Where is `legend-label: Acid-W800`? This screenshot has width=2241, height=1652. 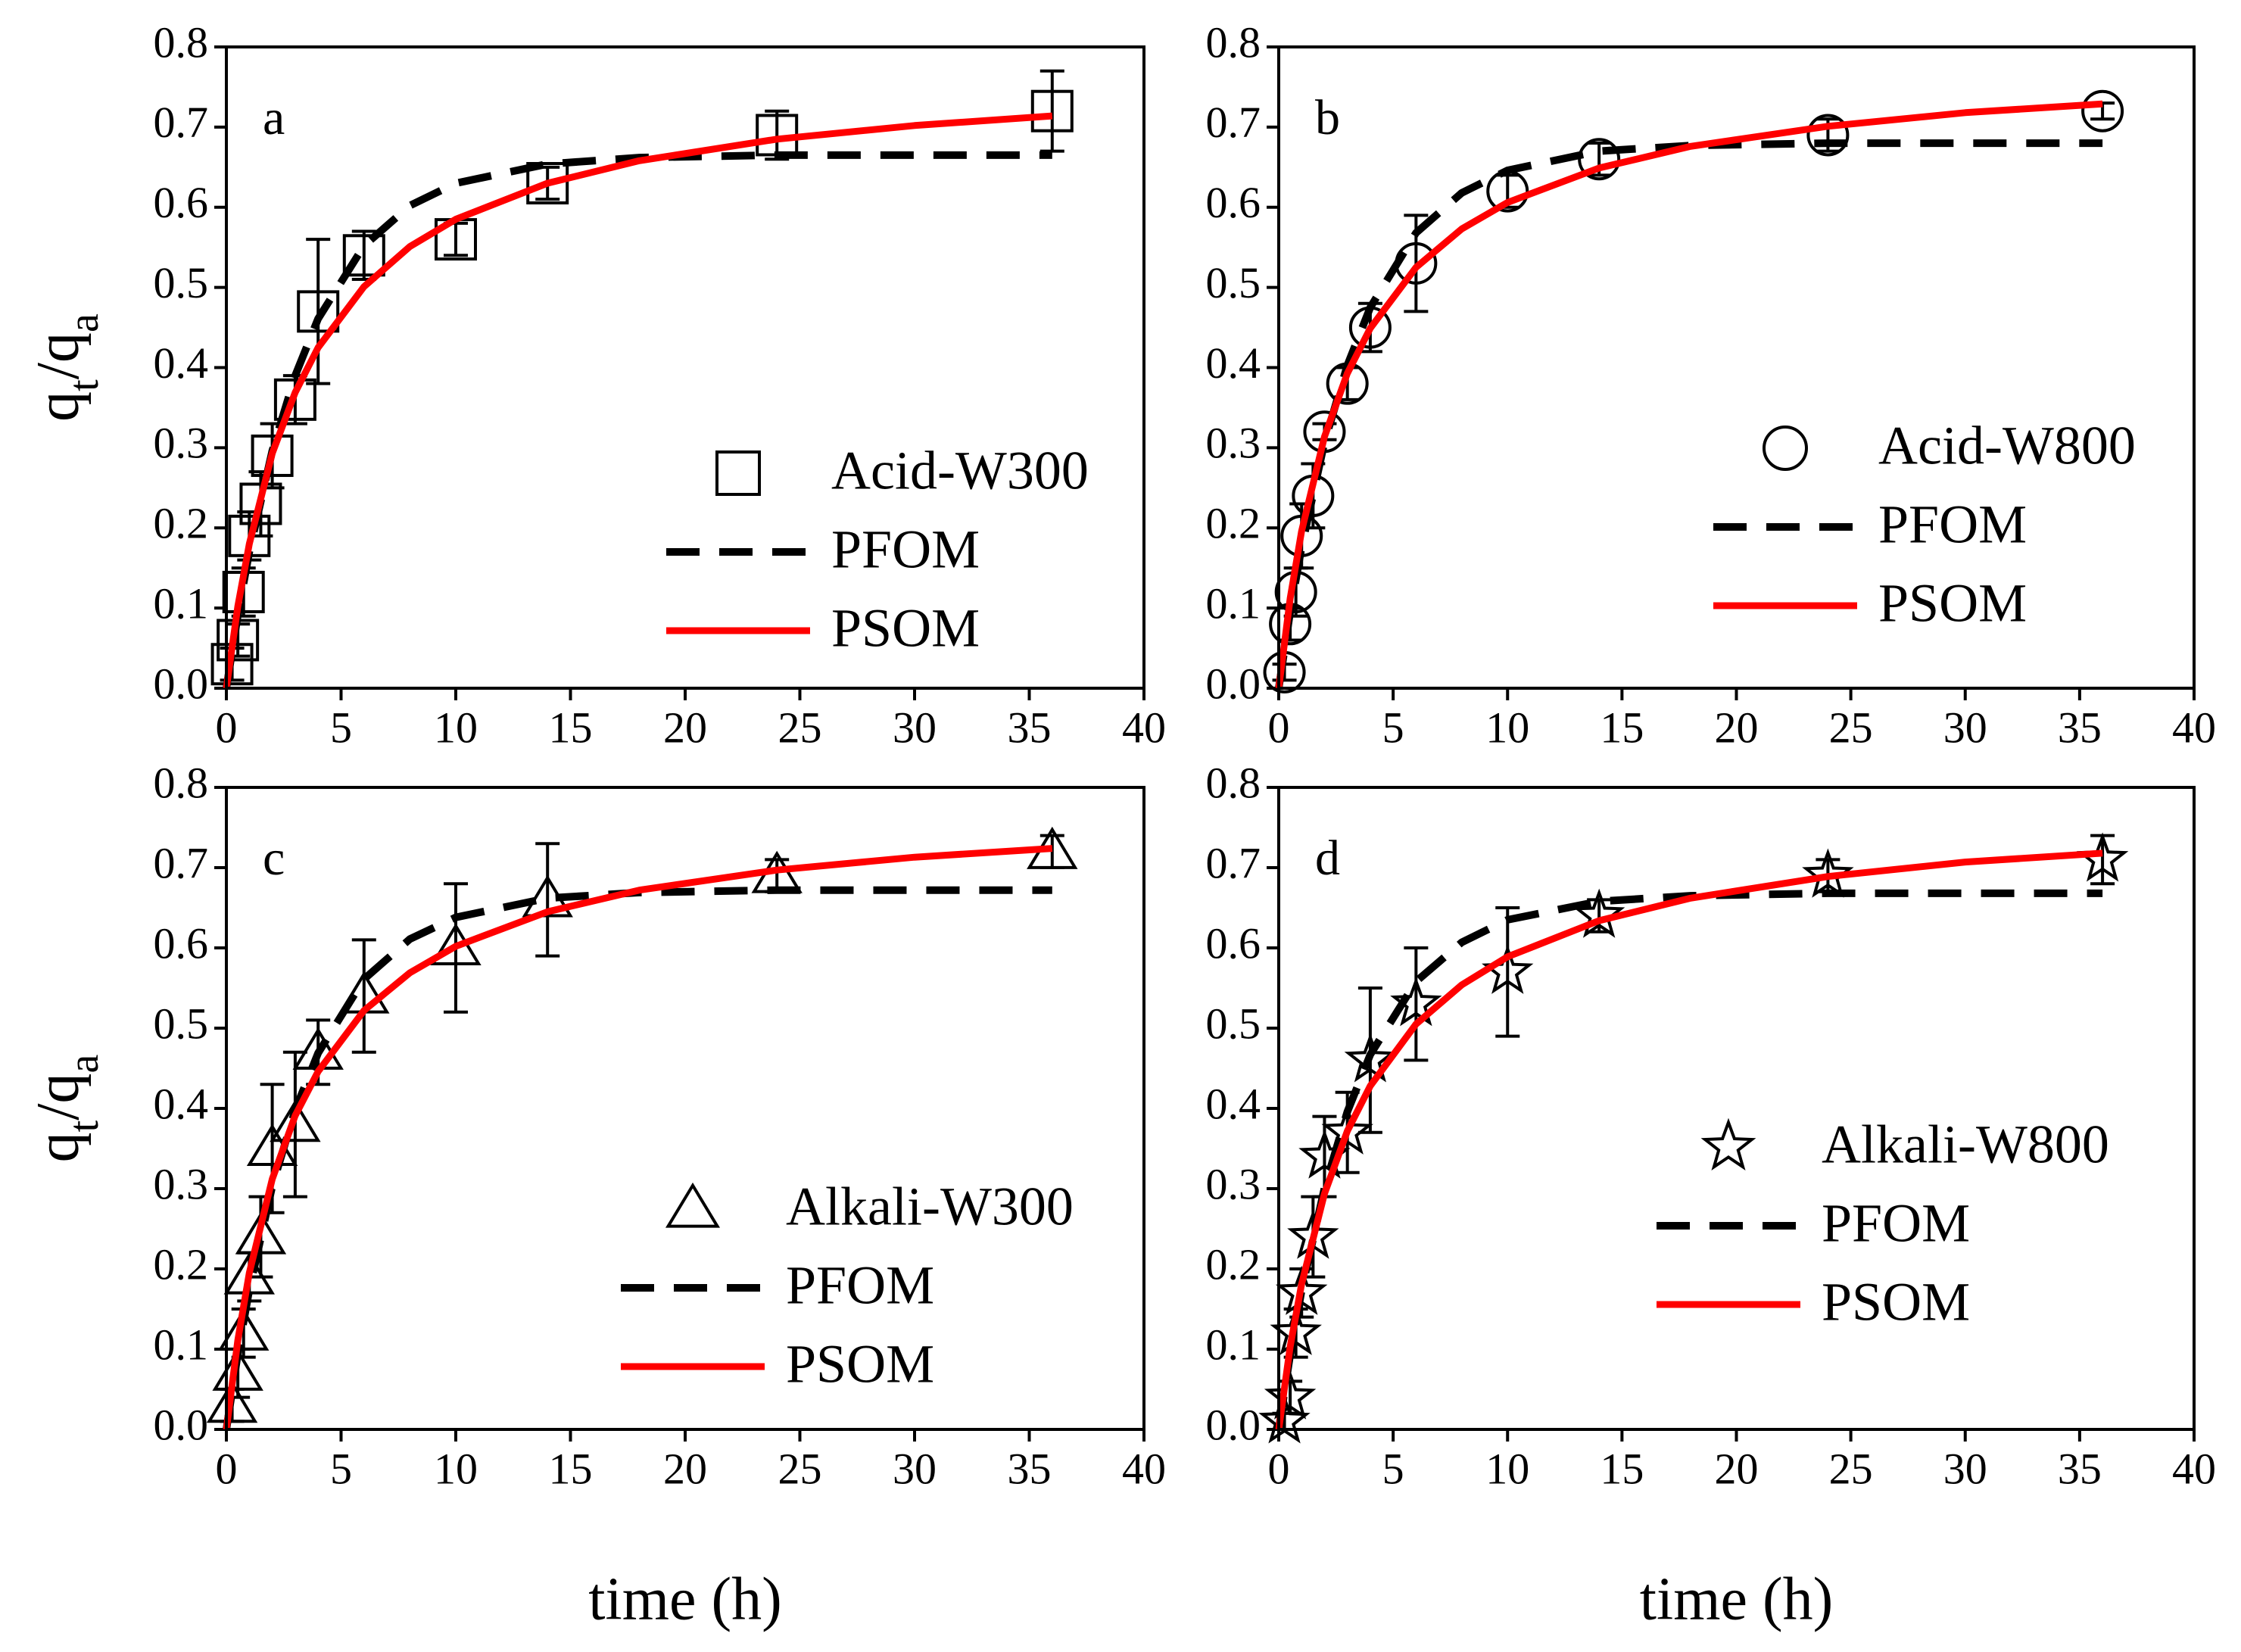
legend-label: Acid-W800 is located at coordinates (2007, 446).